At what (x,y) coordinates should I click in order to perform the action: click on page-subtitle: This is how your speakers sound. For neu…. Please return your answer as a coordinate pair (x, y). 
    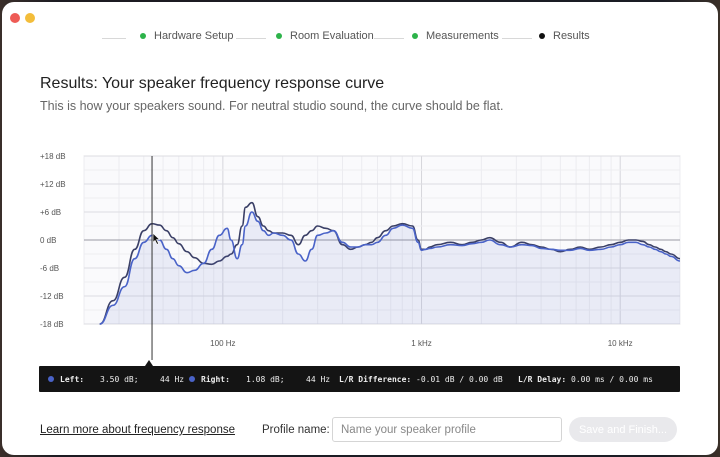
    Looking at the image, I should click on (272, 106).